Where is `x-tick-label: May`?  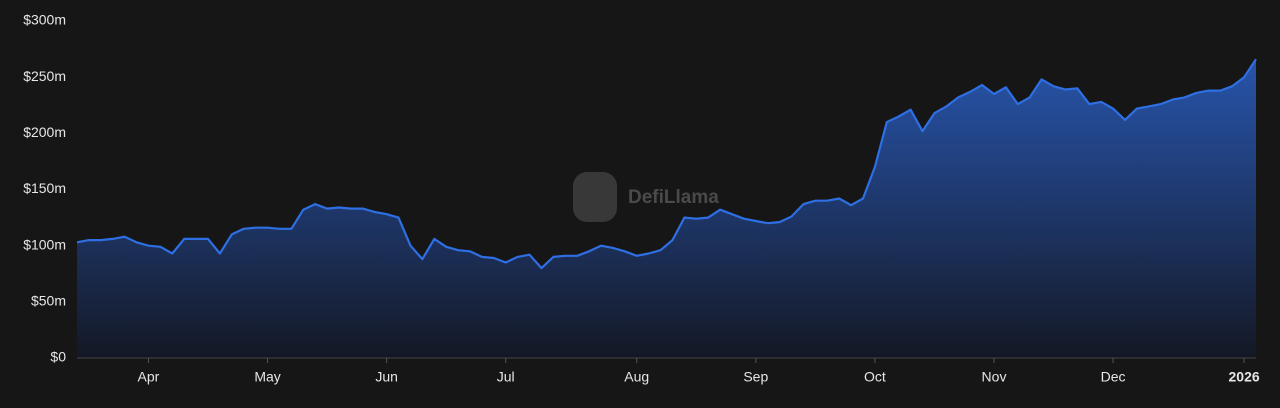 x-tick-label: May is located at coordinates (267, 377).